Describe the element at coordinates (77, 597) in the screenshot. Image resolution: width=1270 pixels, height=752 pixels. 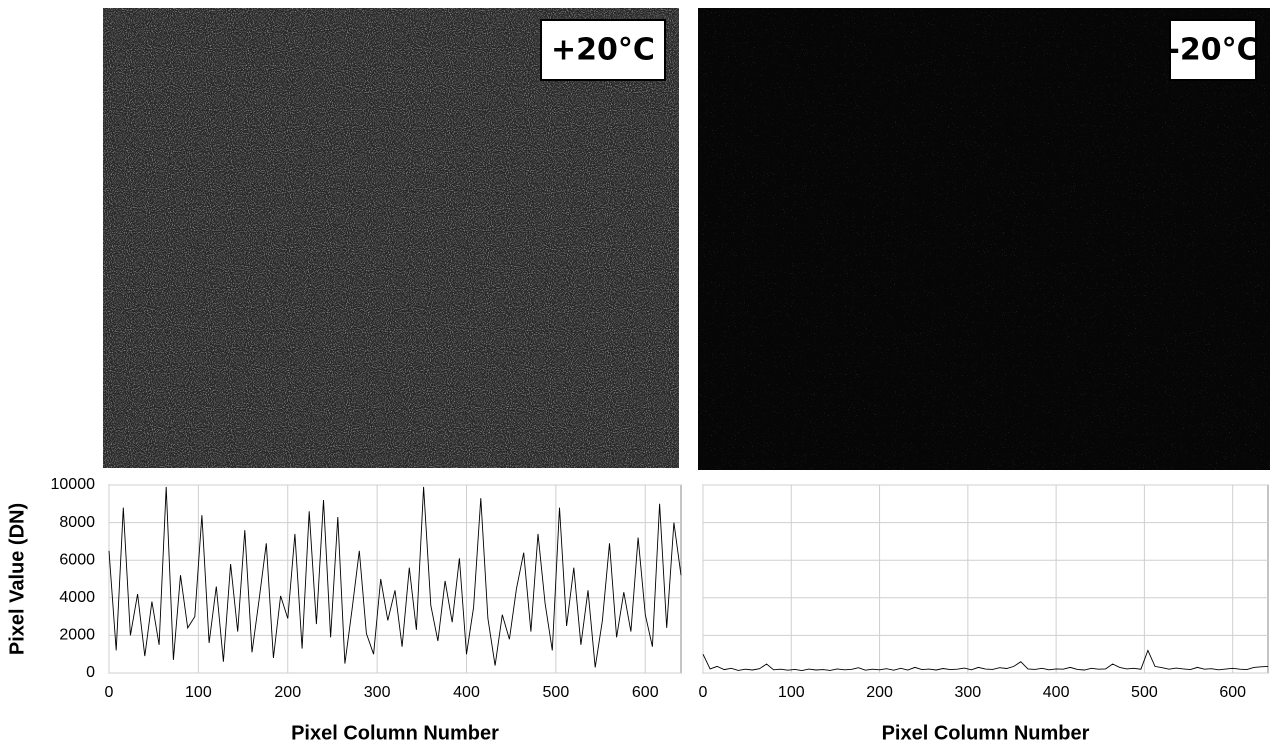
I see `y-tick-label: 4000` at that location.